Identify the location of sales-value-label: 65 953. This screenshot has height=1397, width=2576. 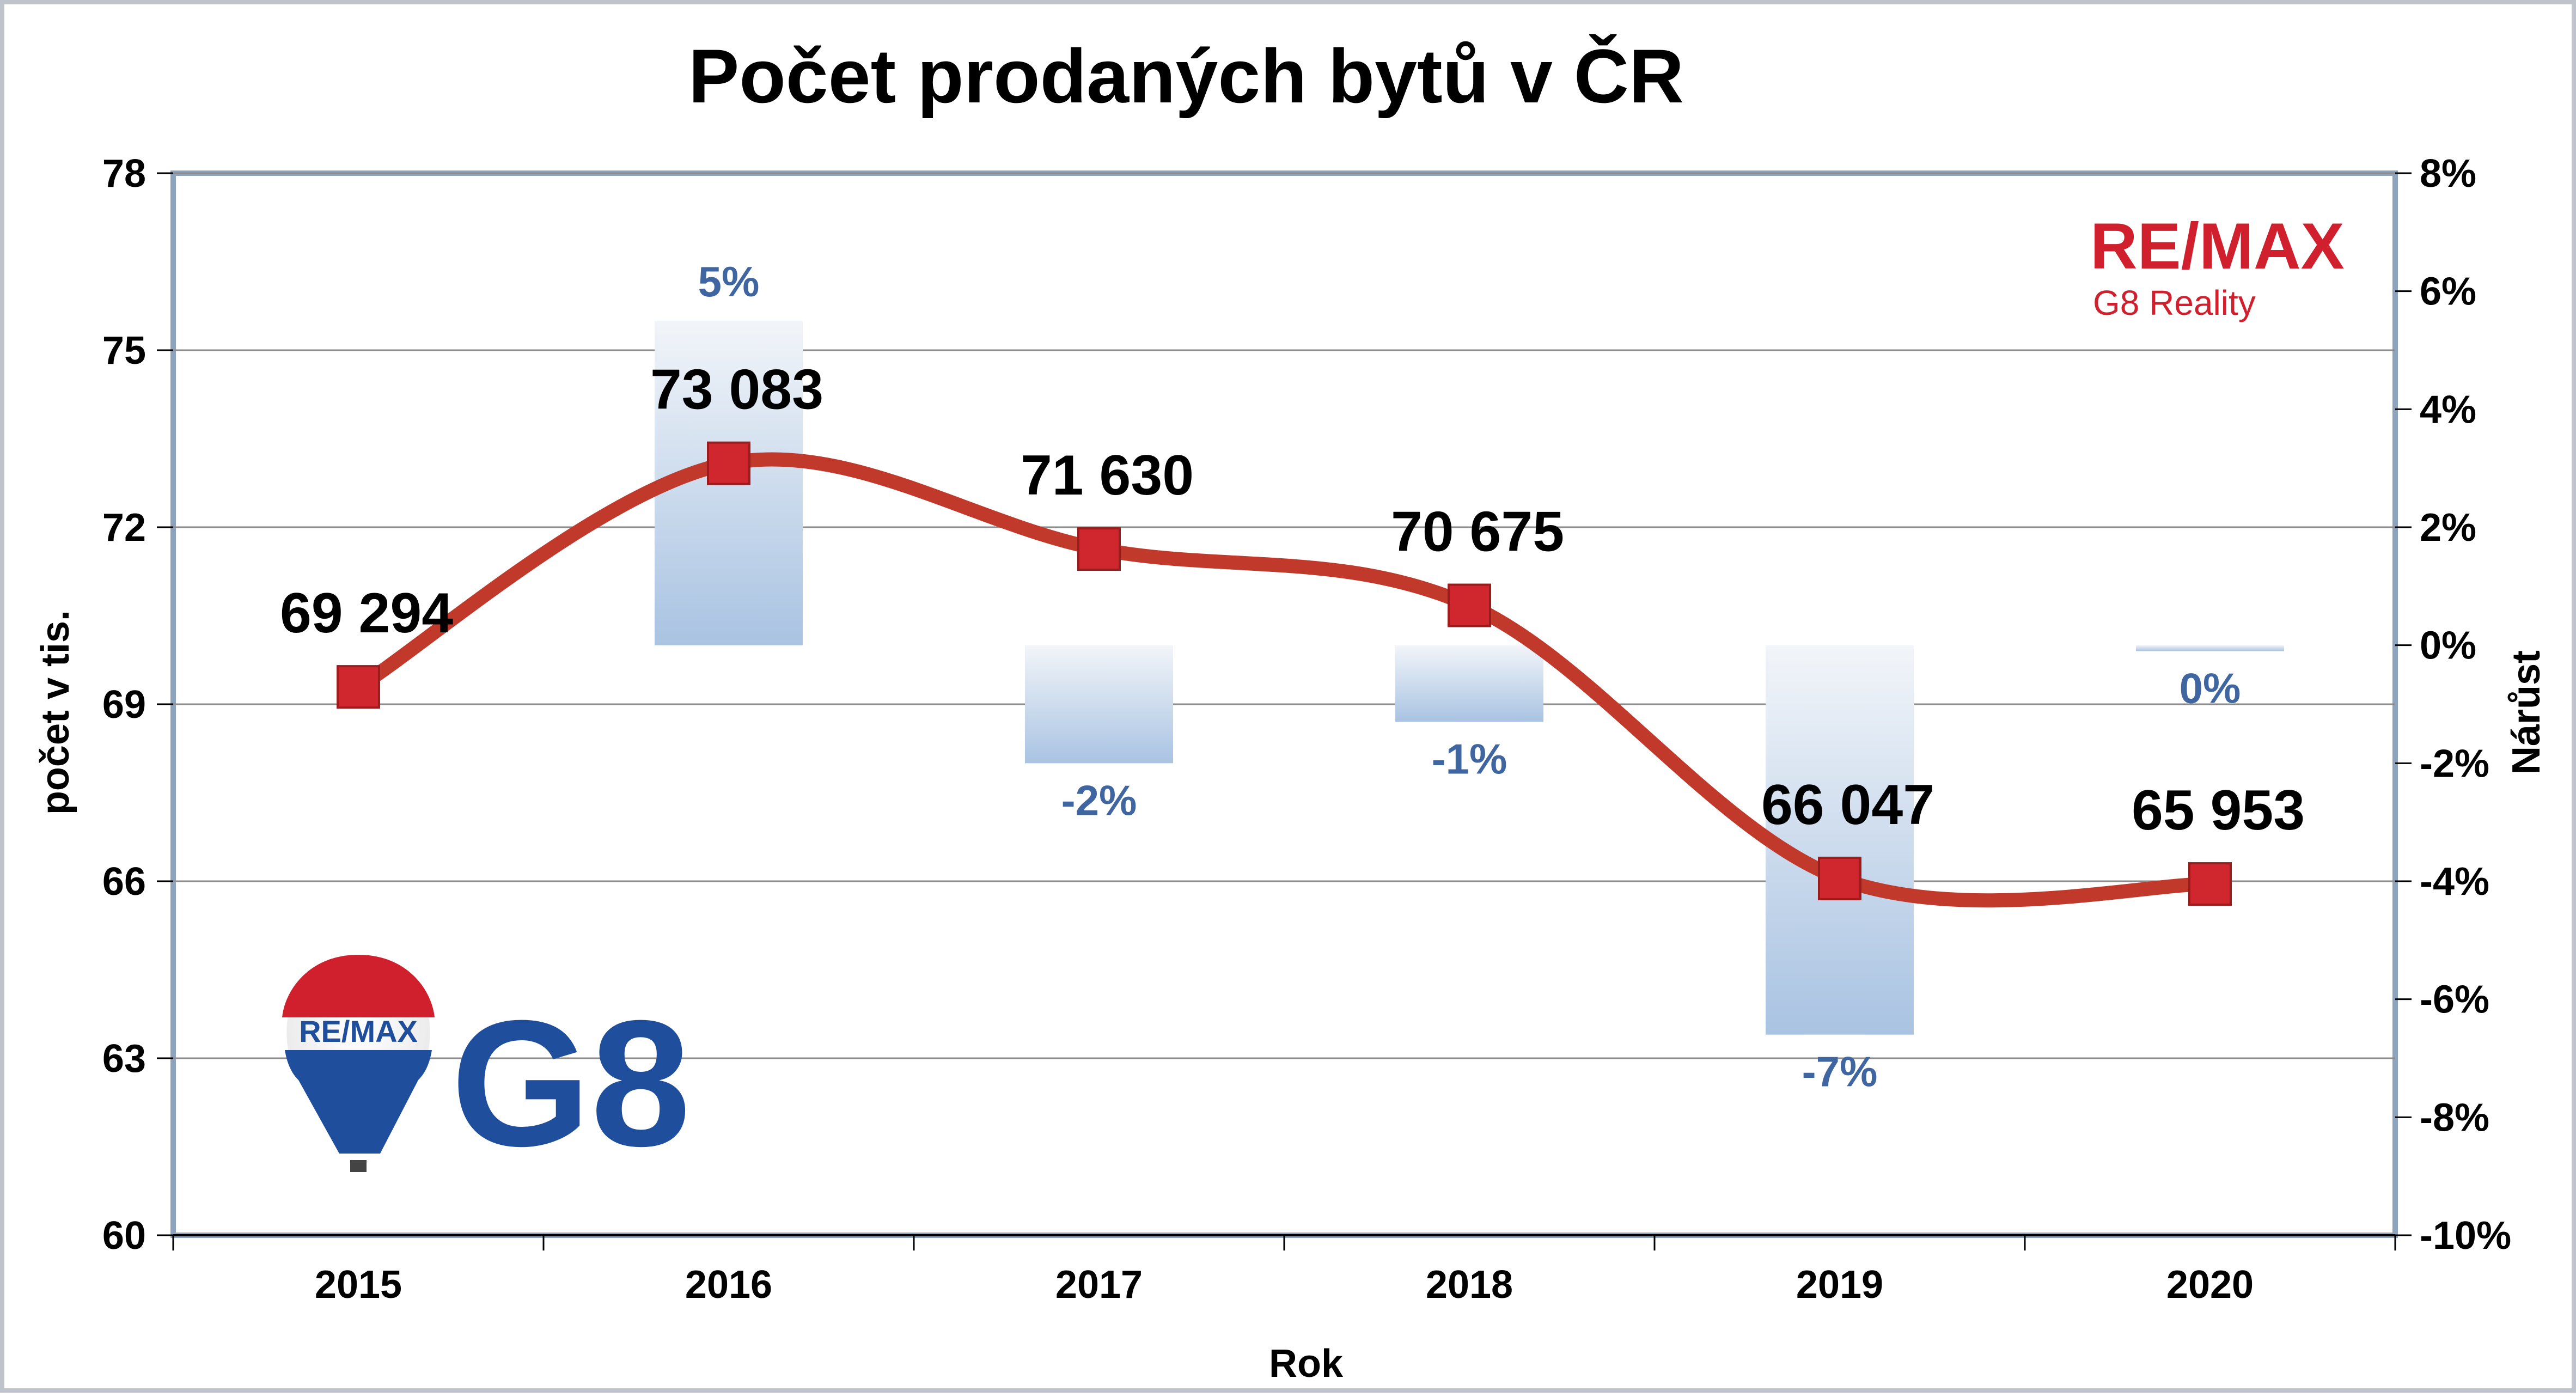
(2218, 810).